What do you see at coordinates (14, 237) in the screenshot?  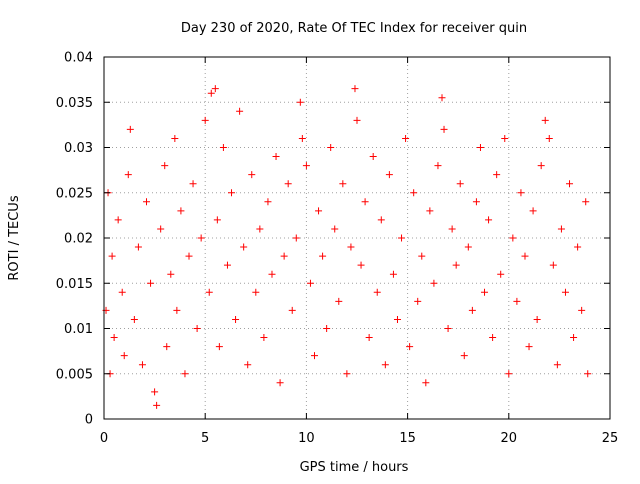 I see `y-axis-label: ROTI / TECUs` at bounding box center [14, 237].